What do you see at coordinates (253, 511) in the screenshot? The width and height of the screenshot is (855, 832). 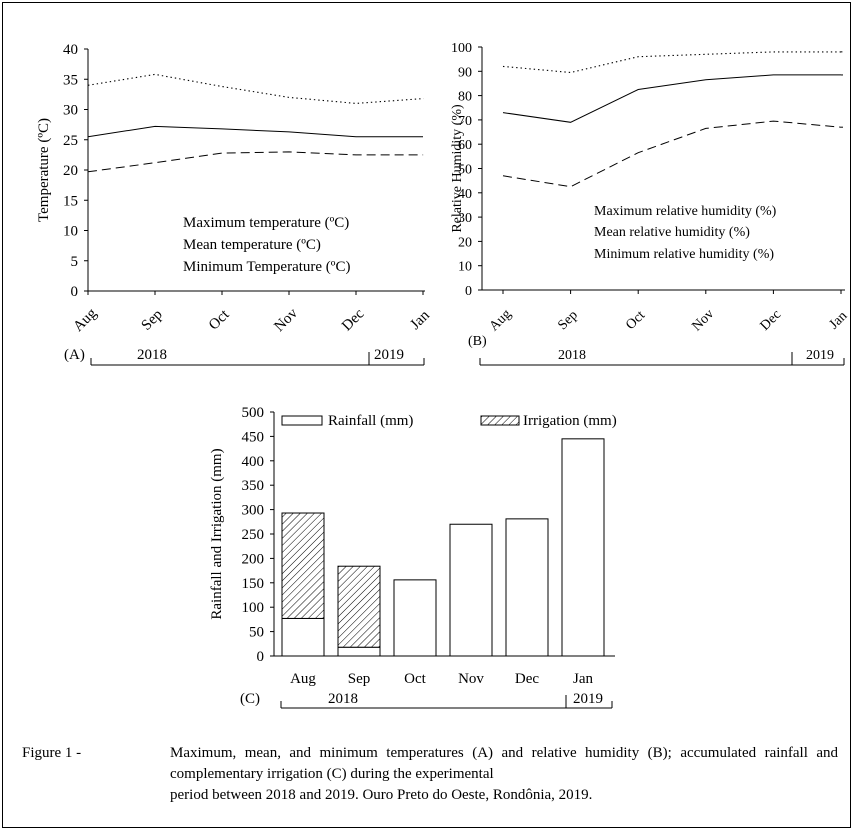 I see `y-tick-label: 300` at bounding box center [253, 511].